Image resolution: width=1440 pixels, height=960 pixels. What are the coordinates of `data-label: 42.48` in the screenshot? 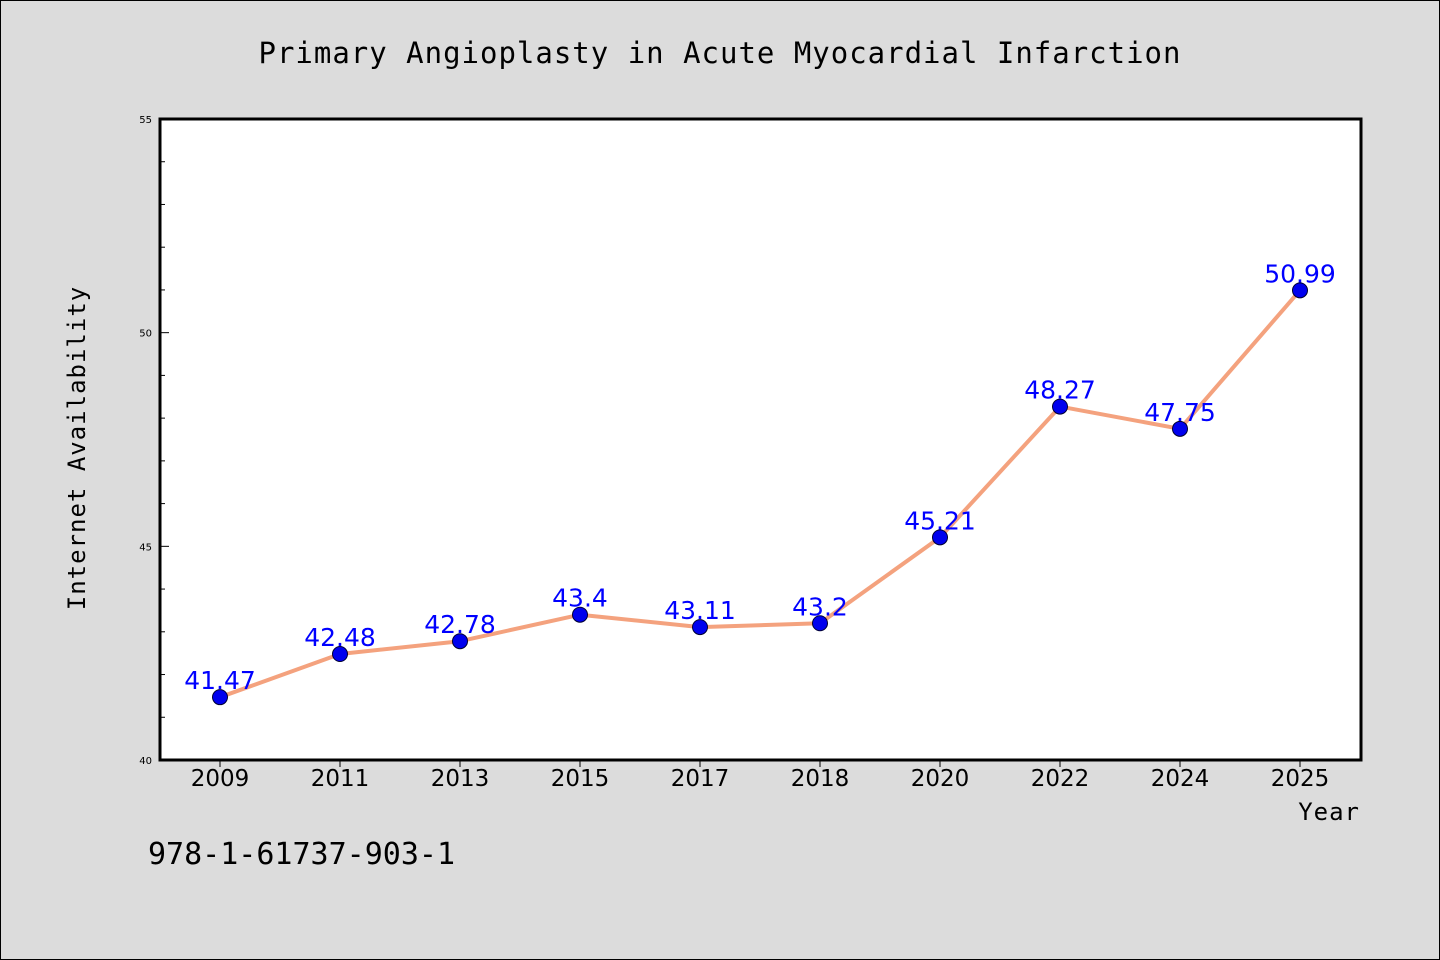 It's located at (340, 637).